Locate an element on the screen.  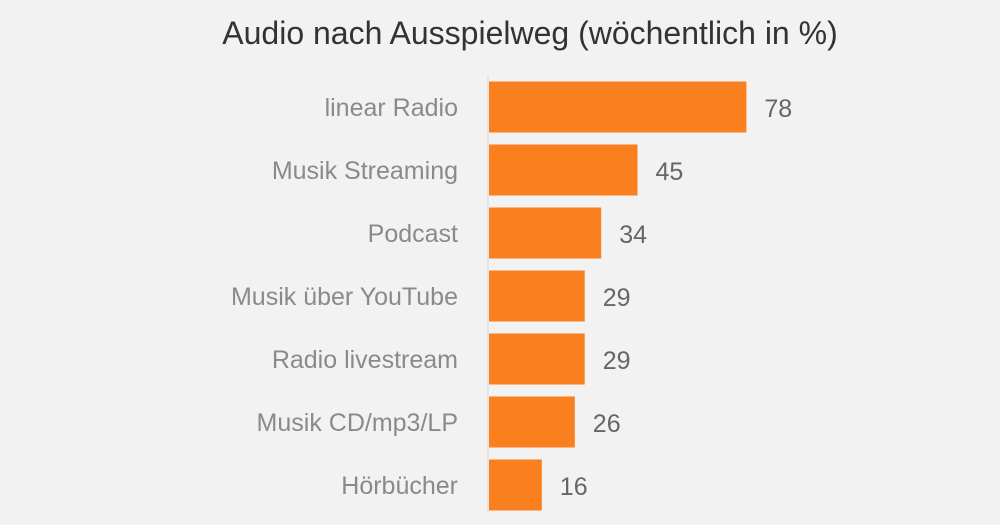
category-label: Musik über YouTube is located at coordinates (344, 297).